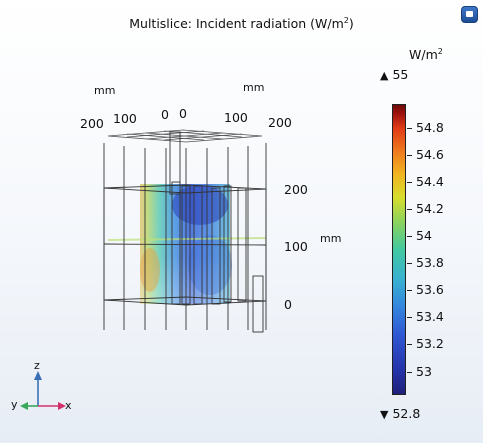  I want to click on z-axis-unit: mm, so click(331, 238).